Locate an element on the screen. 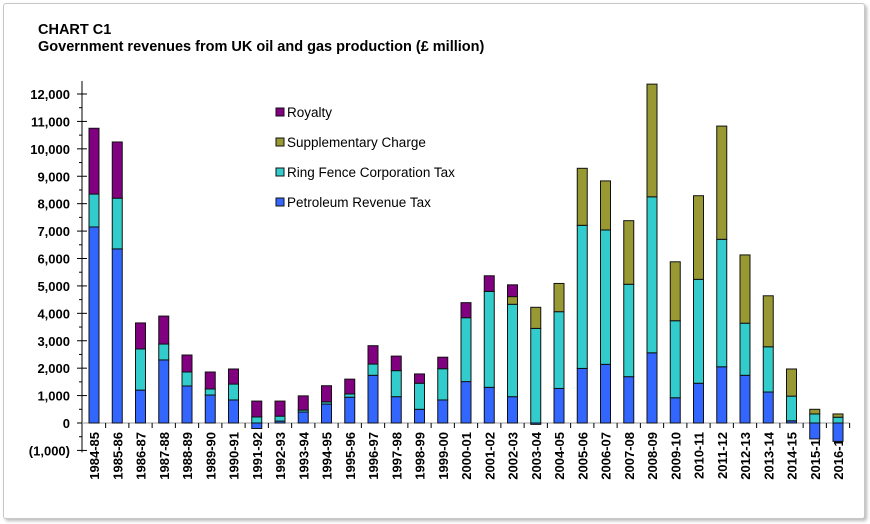 Image resolution: width=870 pixels, height=524 pixels. legend-label: Petroleum Revenue Tax is located at coordinates (359, 202).